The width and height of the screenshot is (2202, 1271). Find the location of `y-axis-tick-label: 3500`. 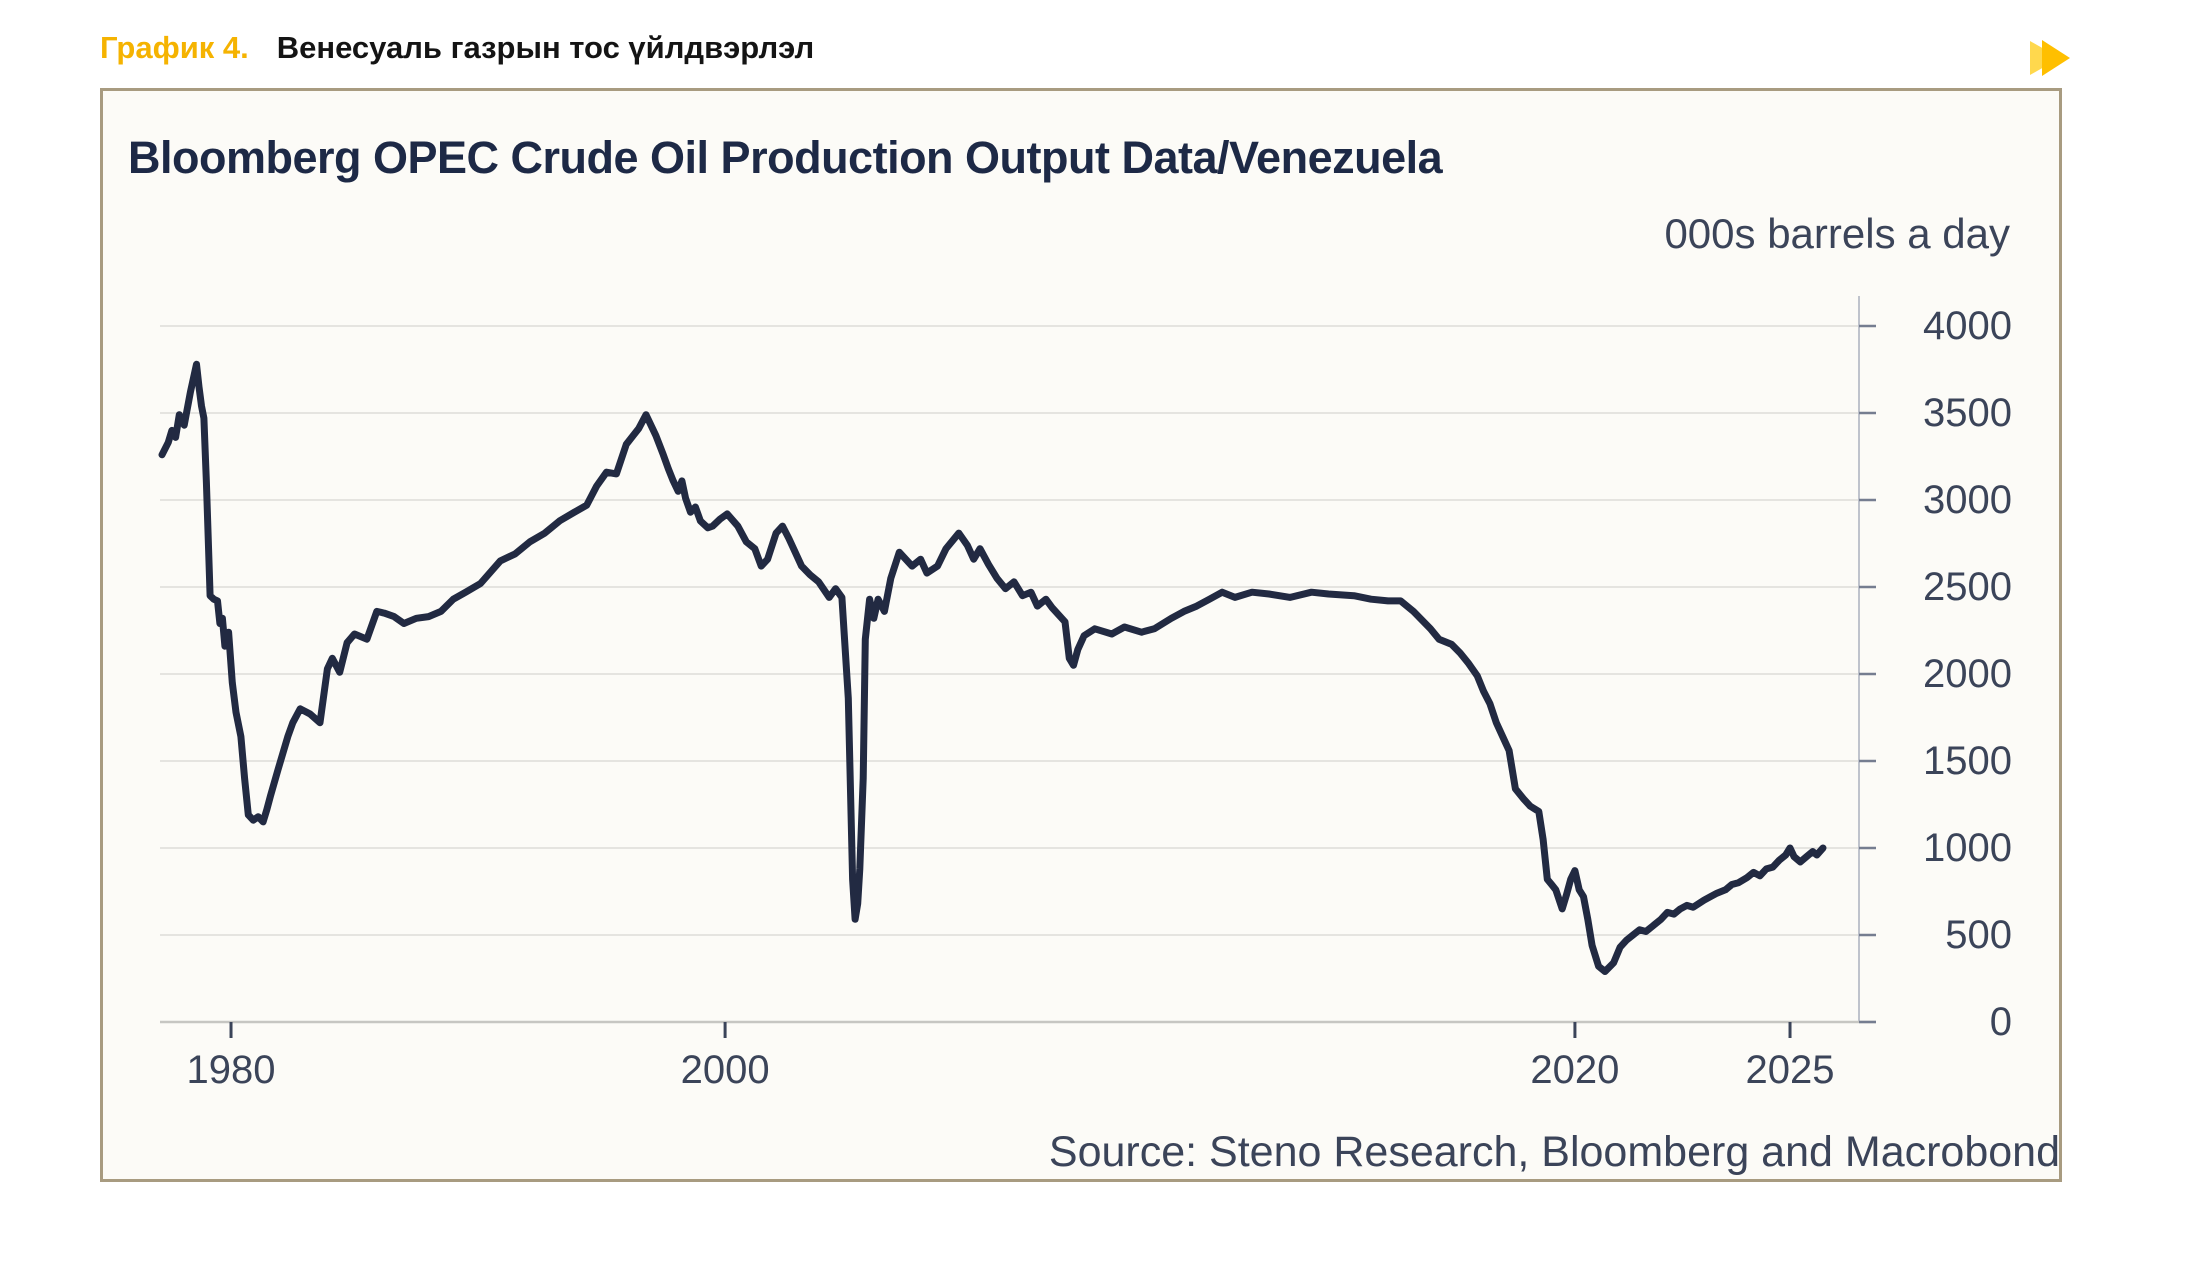

y-axis-tick-label: 3500 is located at coordinates (1967, 413).